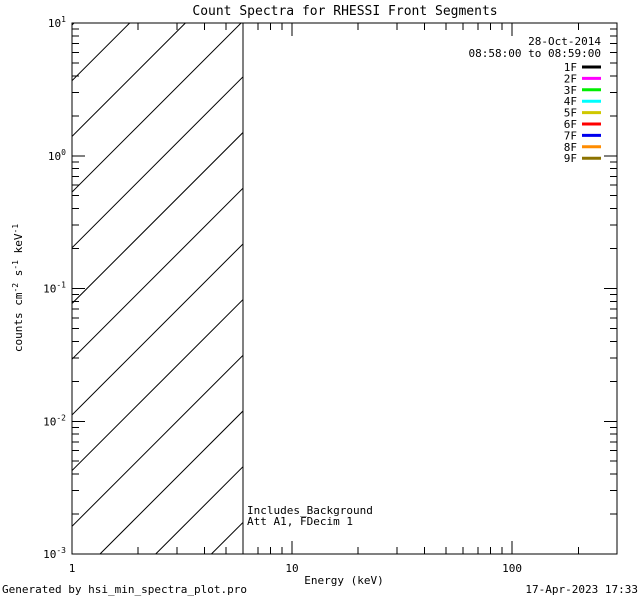 Image resolution: width=640 pixels, height=600 pixels. Describe the element at coordinates (72, 568) in the screenshot. I see `x-tick-label: 1` at that location.